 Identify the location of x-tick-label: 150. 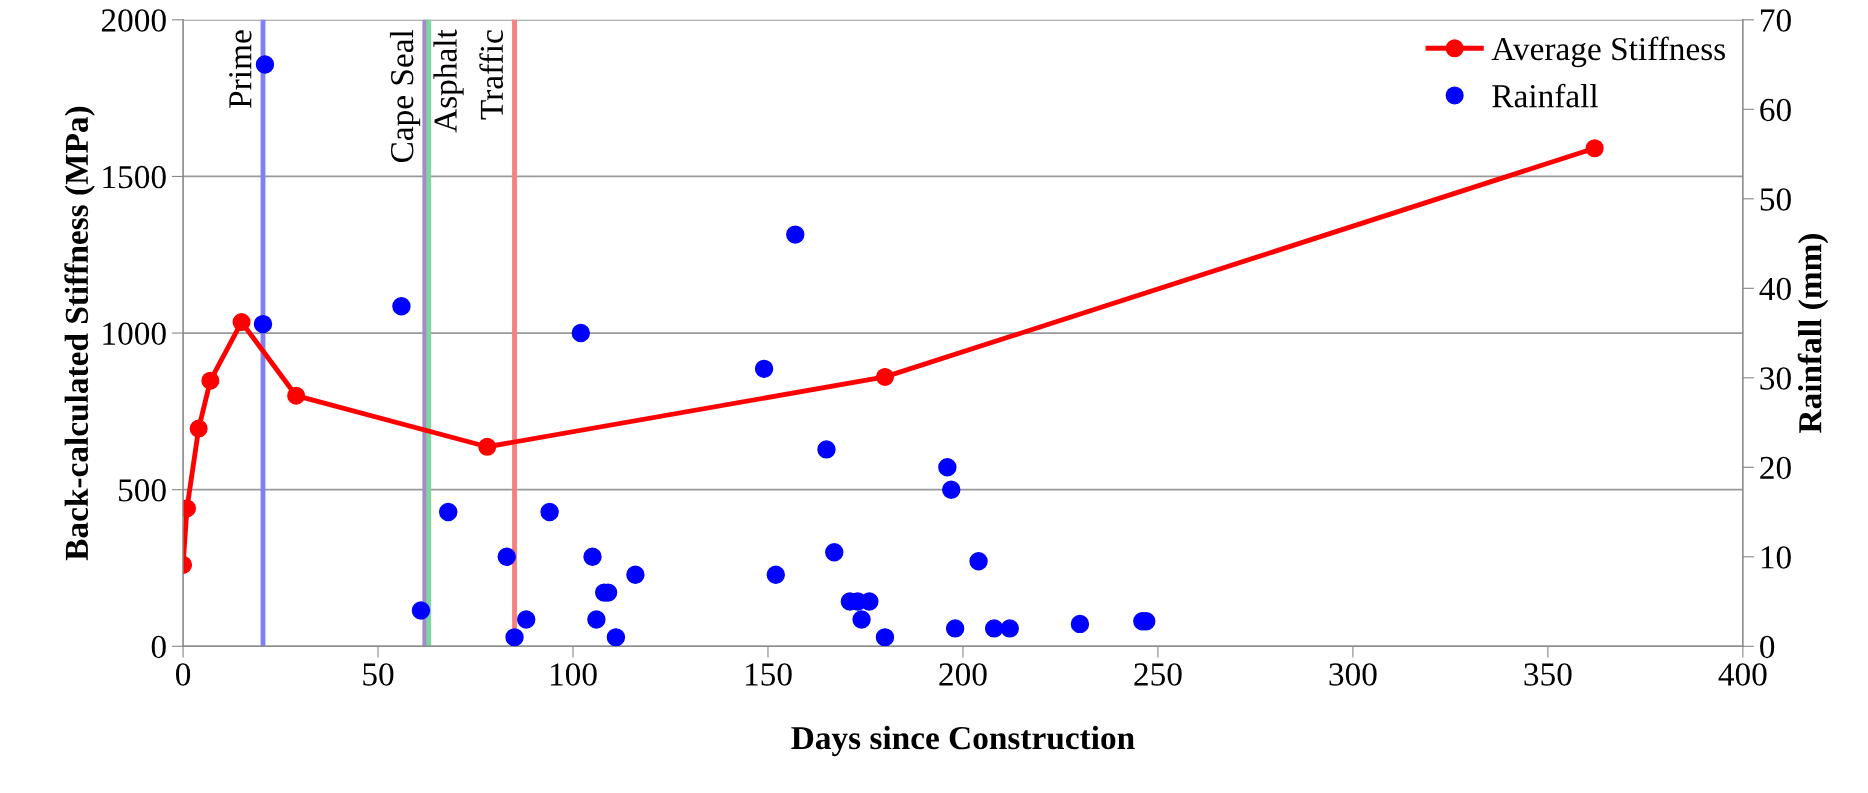
(768, 674).